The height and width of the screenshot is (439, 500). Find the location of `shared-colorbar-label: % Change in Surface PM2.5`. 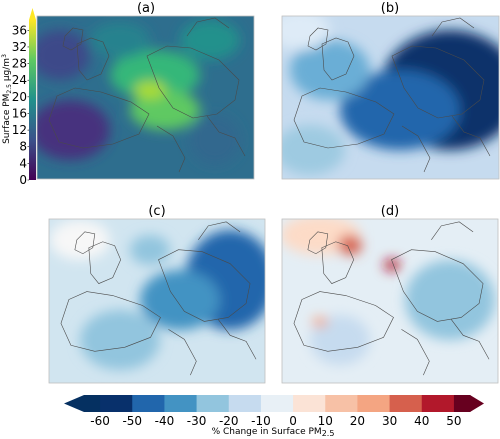

shared-colorbar-label: % Change in Surface PM2.5 is located at coordinates (273, 432).